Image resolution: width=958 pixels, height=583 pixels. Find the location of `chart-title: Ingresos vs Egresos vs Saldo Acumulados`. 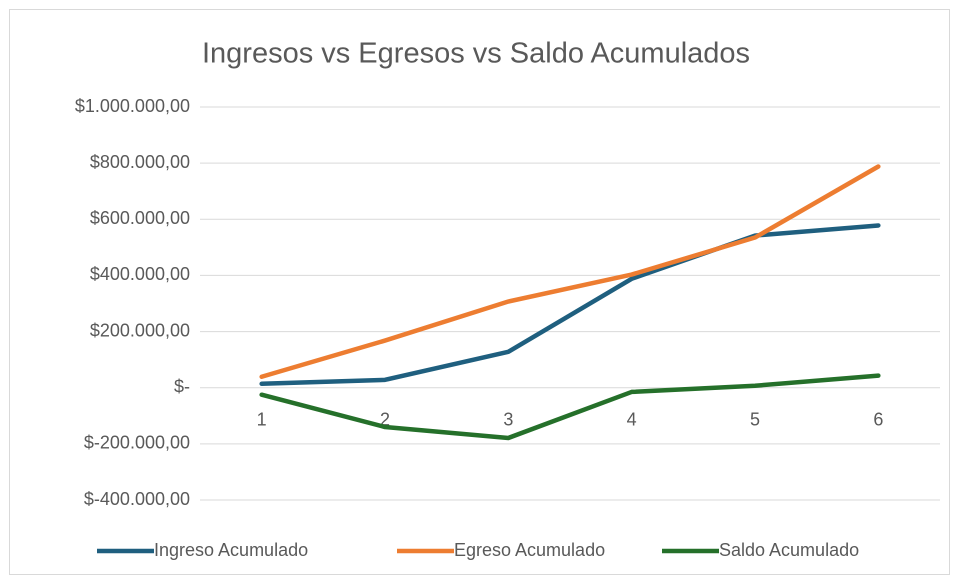

chart-title: Ingresos vs Egresos vs Saldo Acumulados is located at coordinates (476, 54).